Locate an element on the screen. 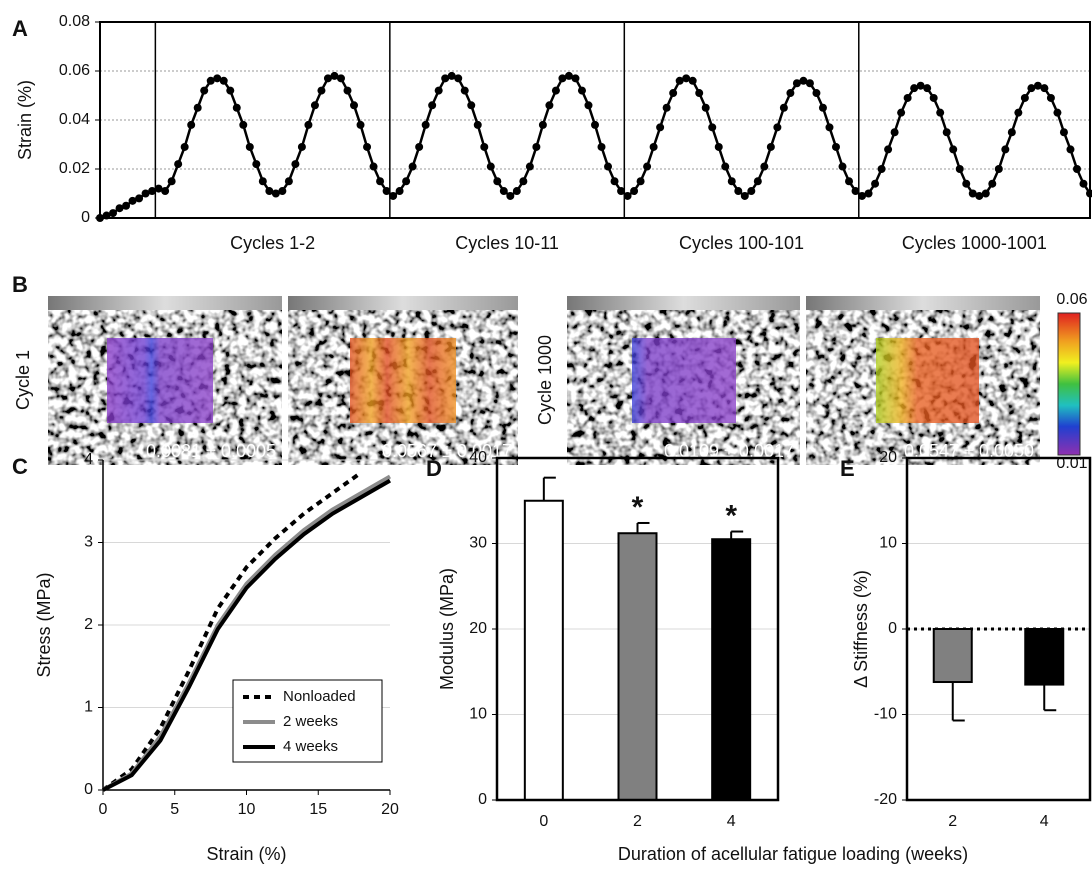 The height and width of the screenshot is (872, 1092). x-group-label: Cycles 1000-1001 is located at coordinates (974, 243).